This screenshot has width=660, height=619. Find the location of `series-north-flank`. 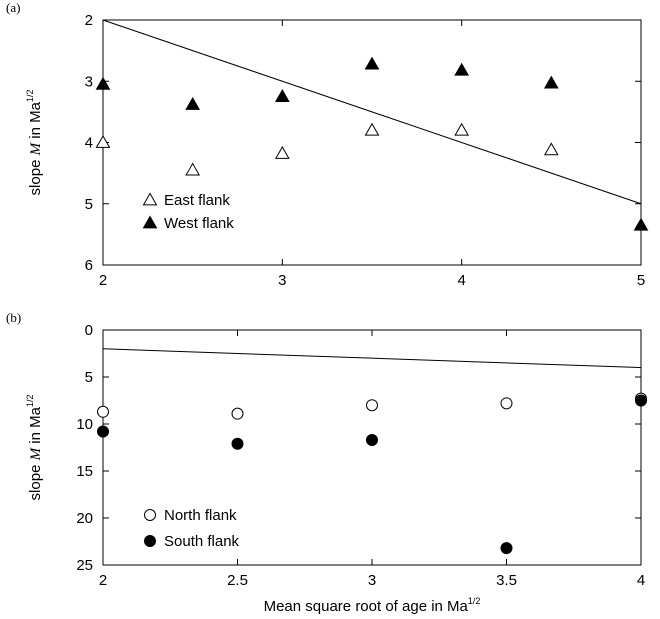

series-north-flank is located at coordinates (372, 406).